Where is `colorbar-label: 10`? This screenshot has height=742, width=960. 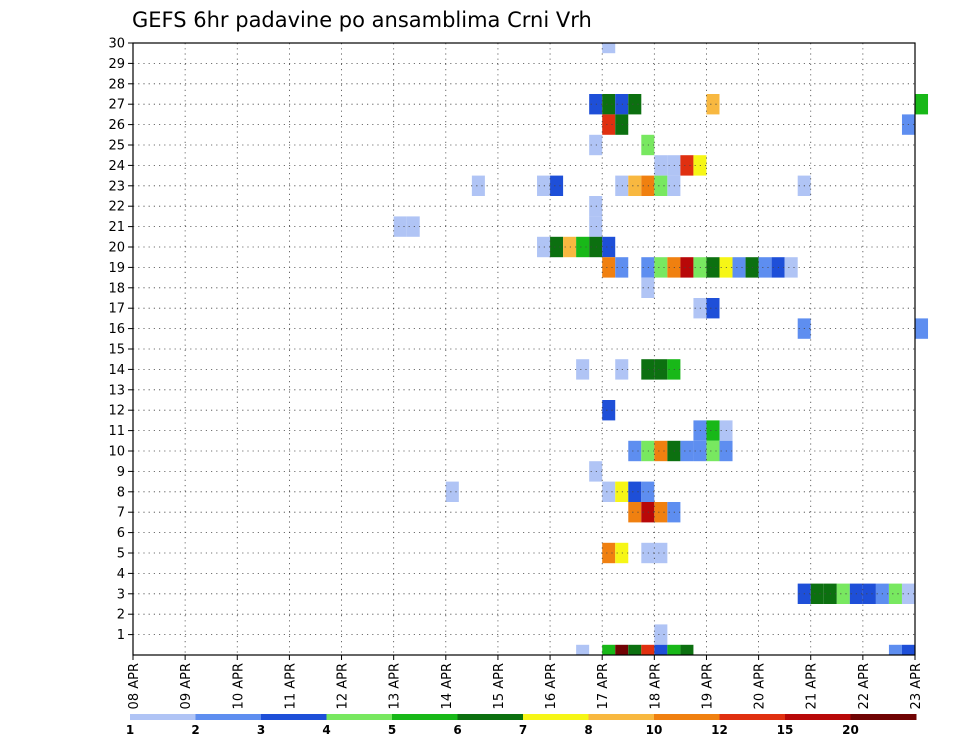
colorbar-label: 10 is located at coordinates (654, 730).